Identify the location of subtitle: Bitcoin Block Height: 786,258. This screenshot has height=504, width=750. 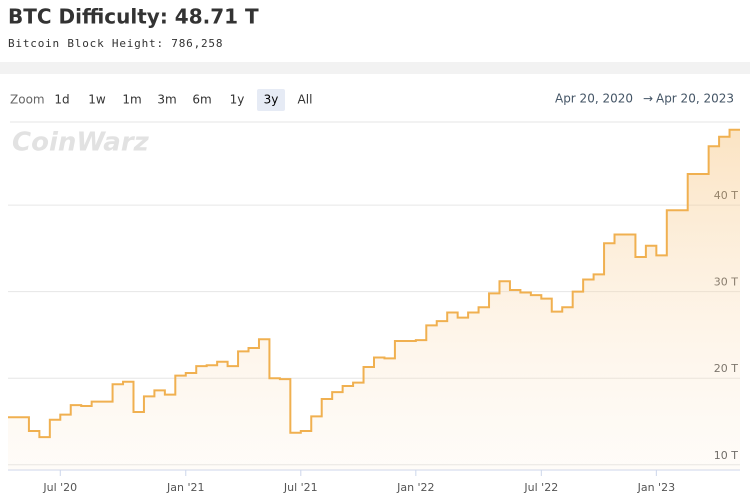
(115, 43).